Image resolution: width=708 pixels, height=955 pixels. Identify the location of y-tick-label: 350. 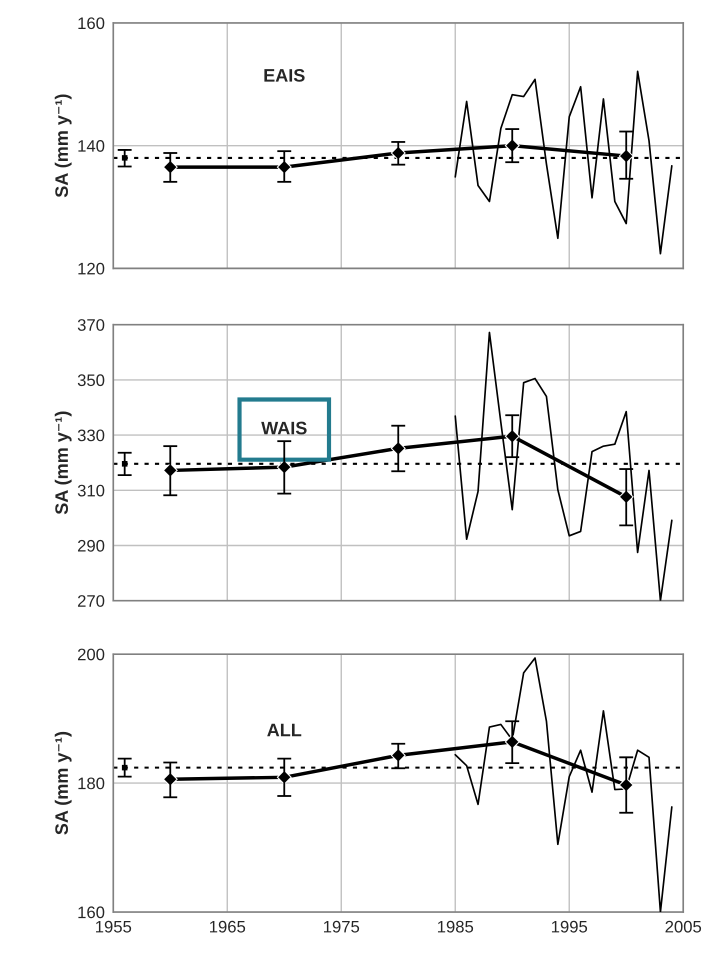
(91, 380).